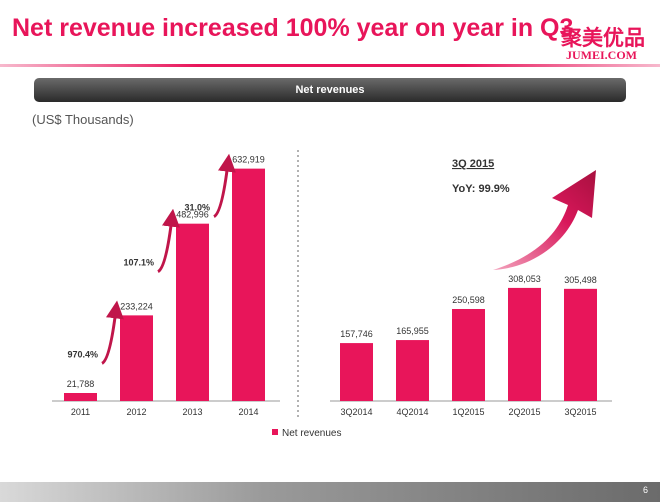 The image size is (660, 502). Describe the element at coordinates (481, 189) in the screenshot. I see `yoy-growth-annotation: YoY: 99.9%` at that location.